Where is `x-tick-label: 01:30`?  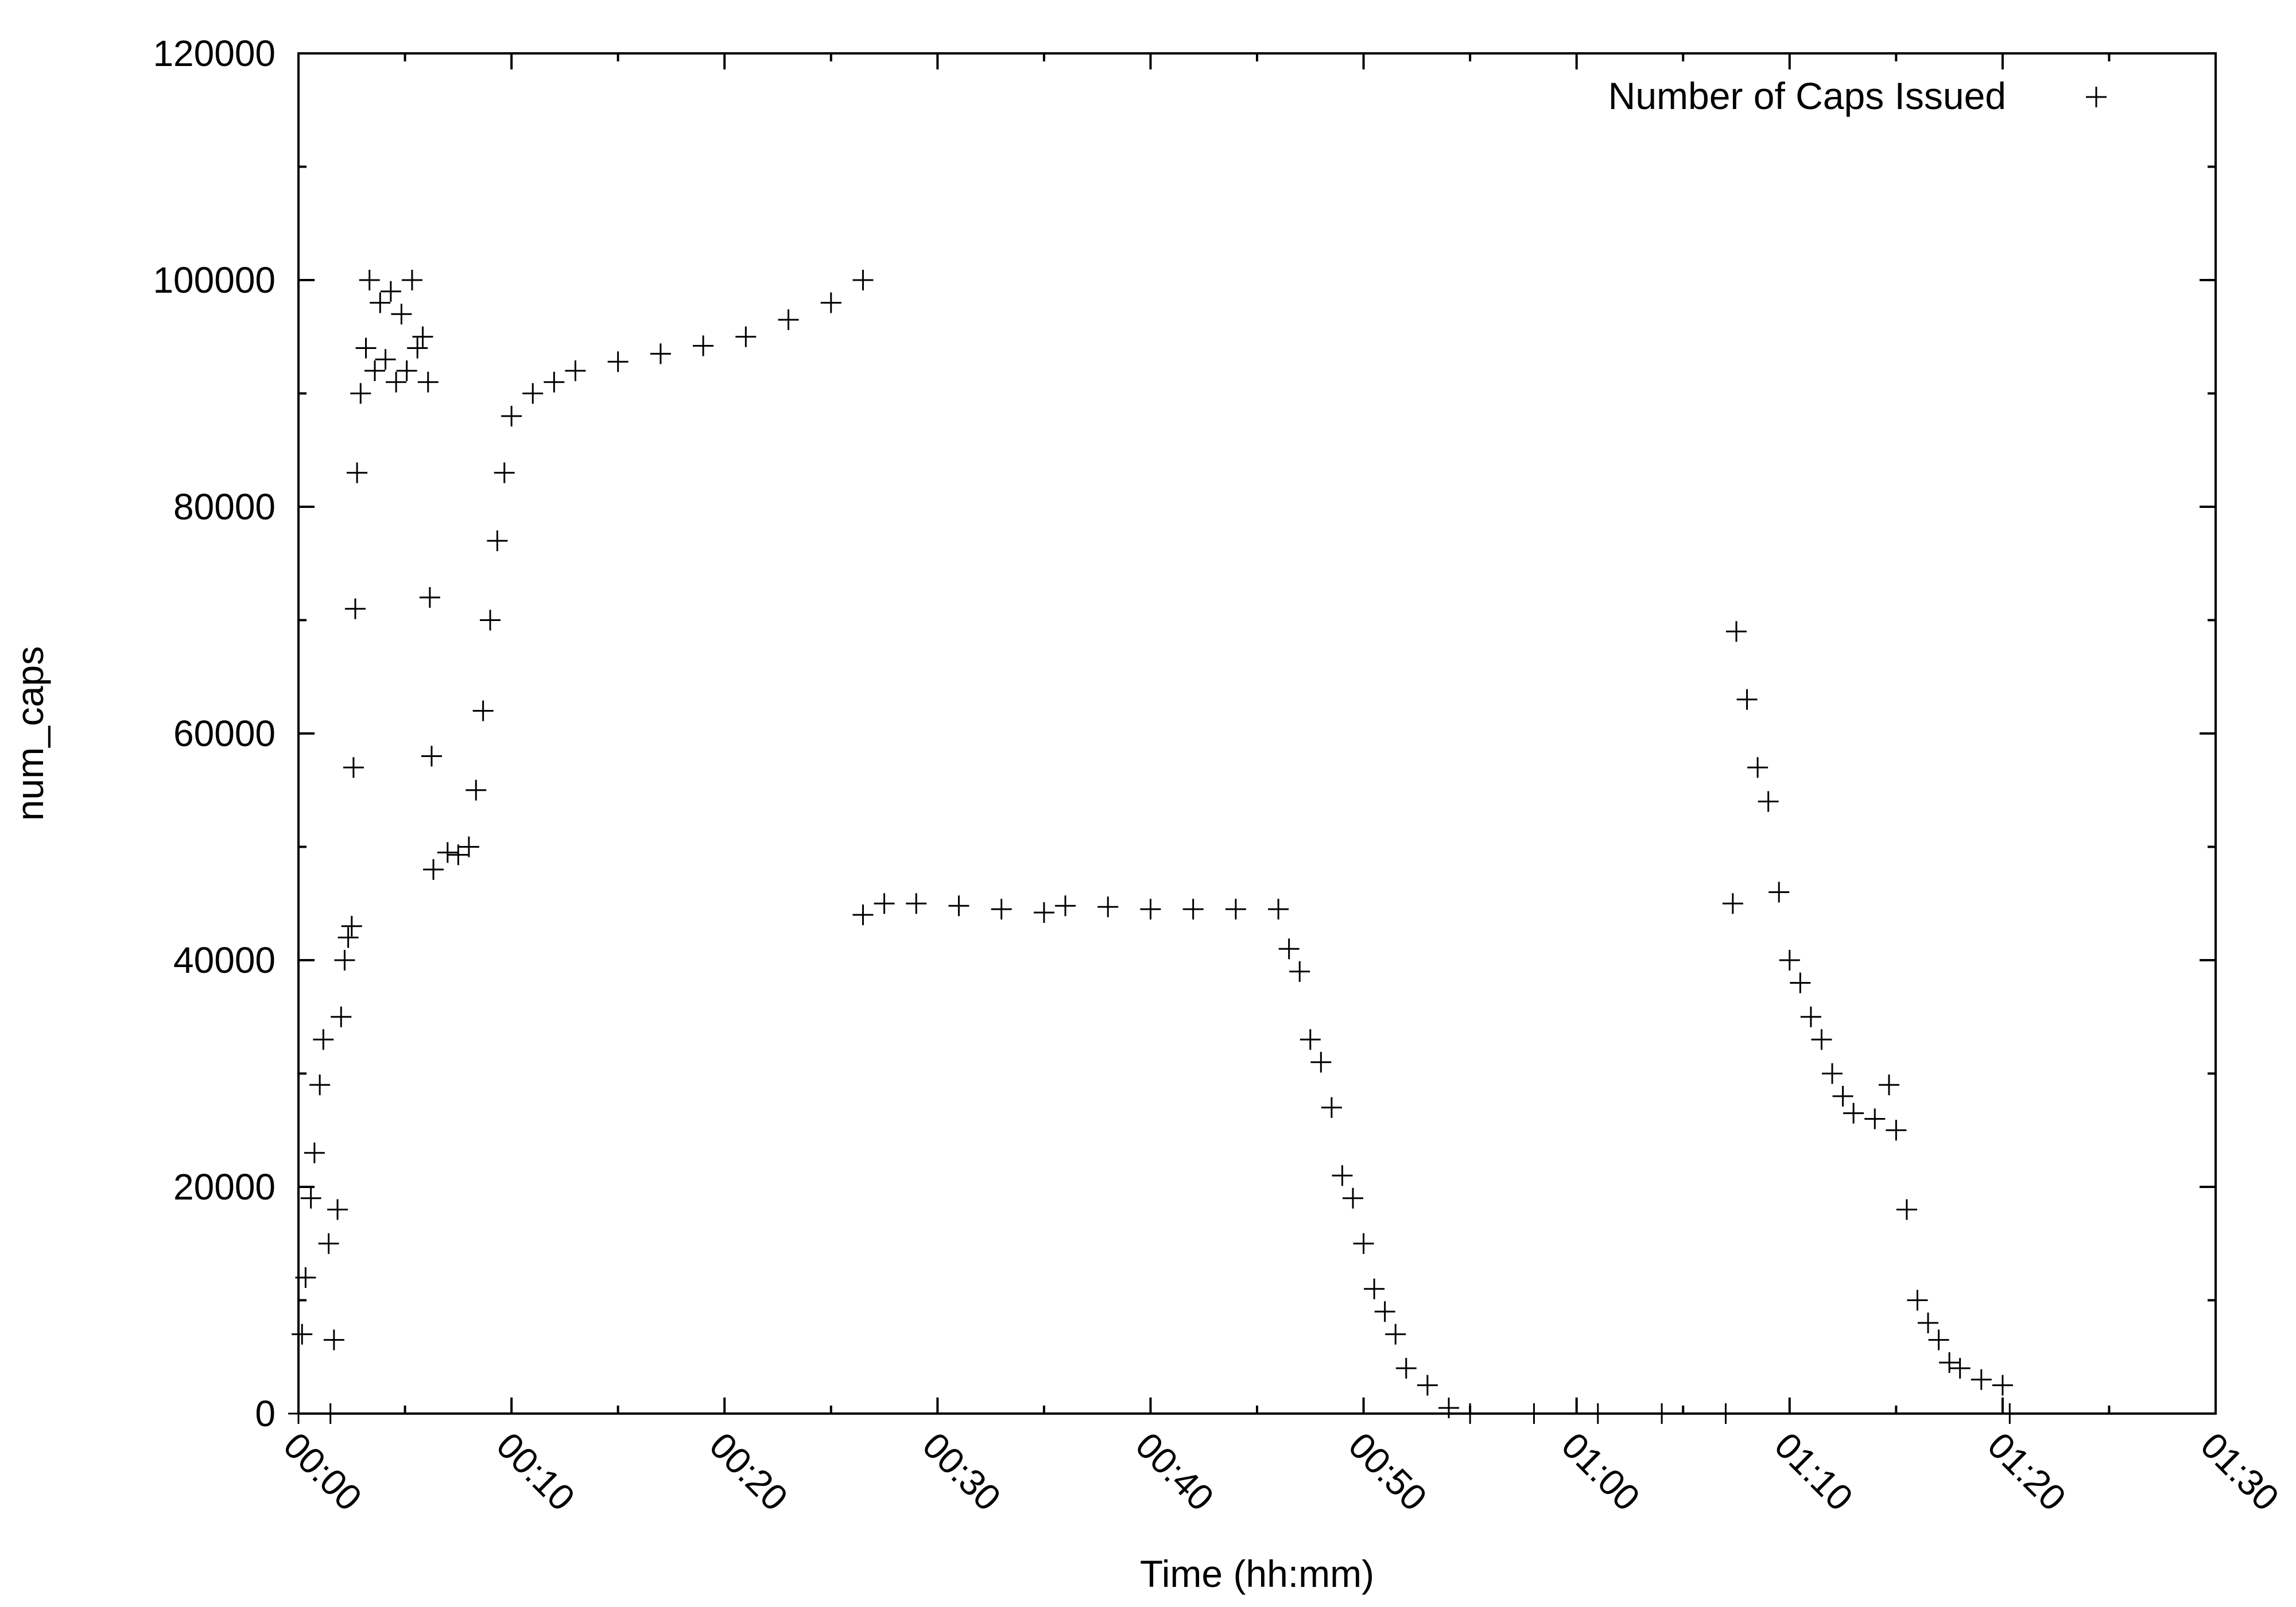 x-tick-label: 01:30 is located at coordinates (2240, 1472).